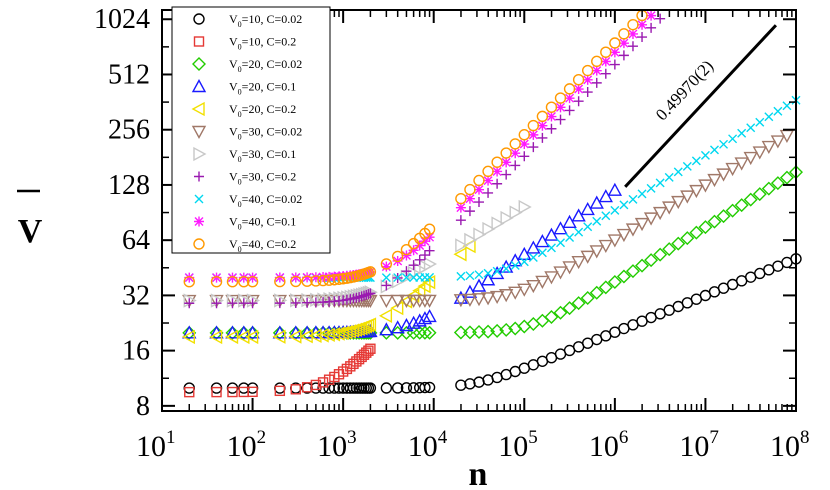 This screenshot has height=490, width=830. What do you see at coordinates (136, 240) in the screenshot?
I see `y-tick-label: 64` at bounding box center [136, 240].